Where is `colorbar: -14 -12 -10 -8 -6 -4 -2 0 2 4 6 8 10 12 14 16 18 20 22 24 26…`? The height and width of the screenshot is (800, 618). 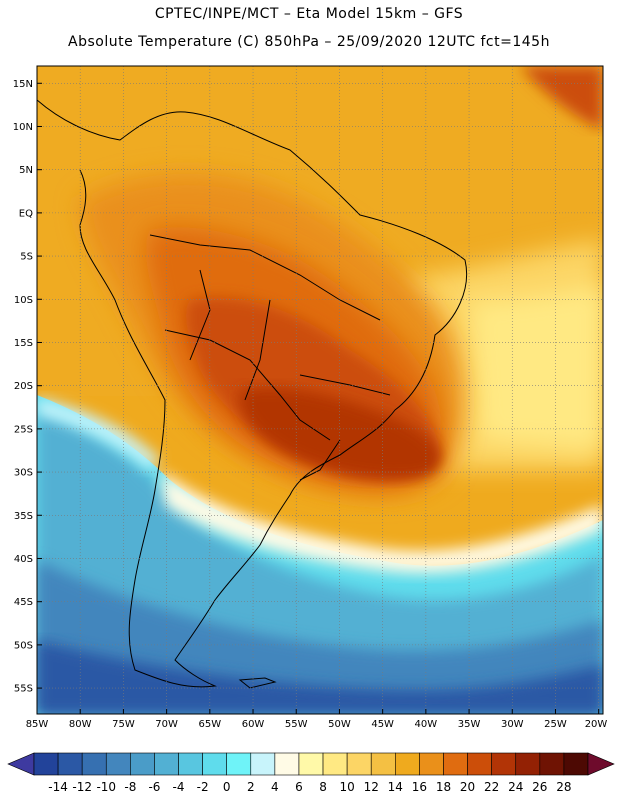
colorbar: -14 -12 -10 -8 -6 -4 -2 0 2 4 6 8 10 12 14 16 18 20 22 24 26… is located at coordinates (311, 773).